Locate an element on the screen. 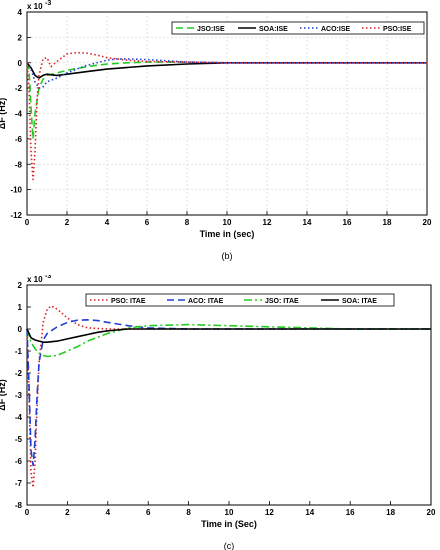 This screenshot has height=550, width=440. chart-1-y-exponent-power: -3 is located at coordinates (48, 277).